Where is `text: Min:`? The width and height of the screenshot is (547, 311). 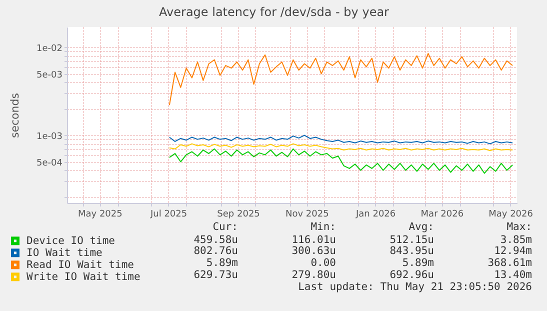 text: Min: is located at coordinates (323, 227).